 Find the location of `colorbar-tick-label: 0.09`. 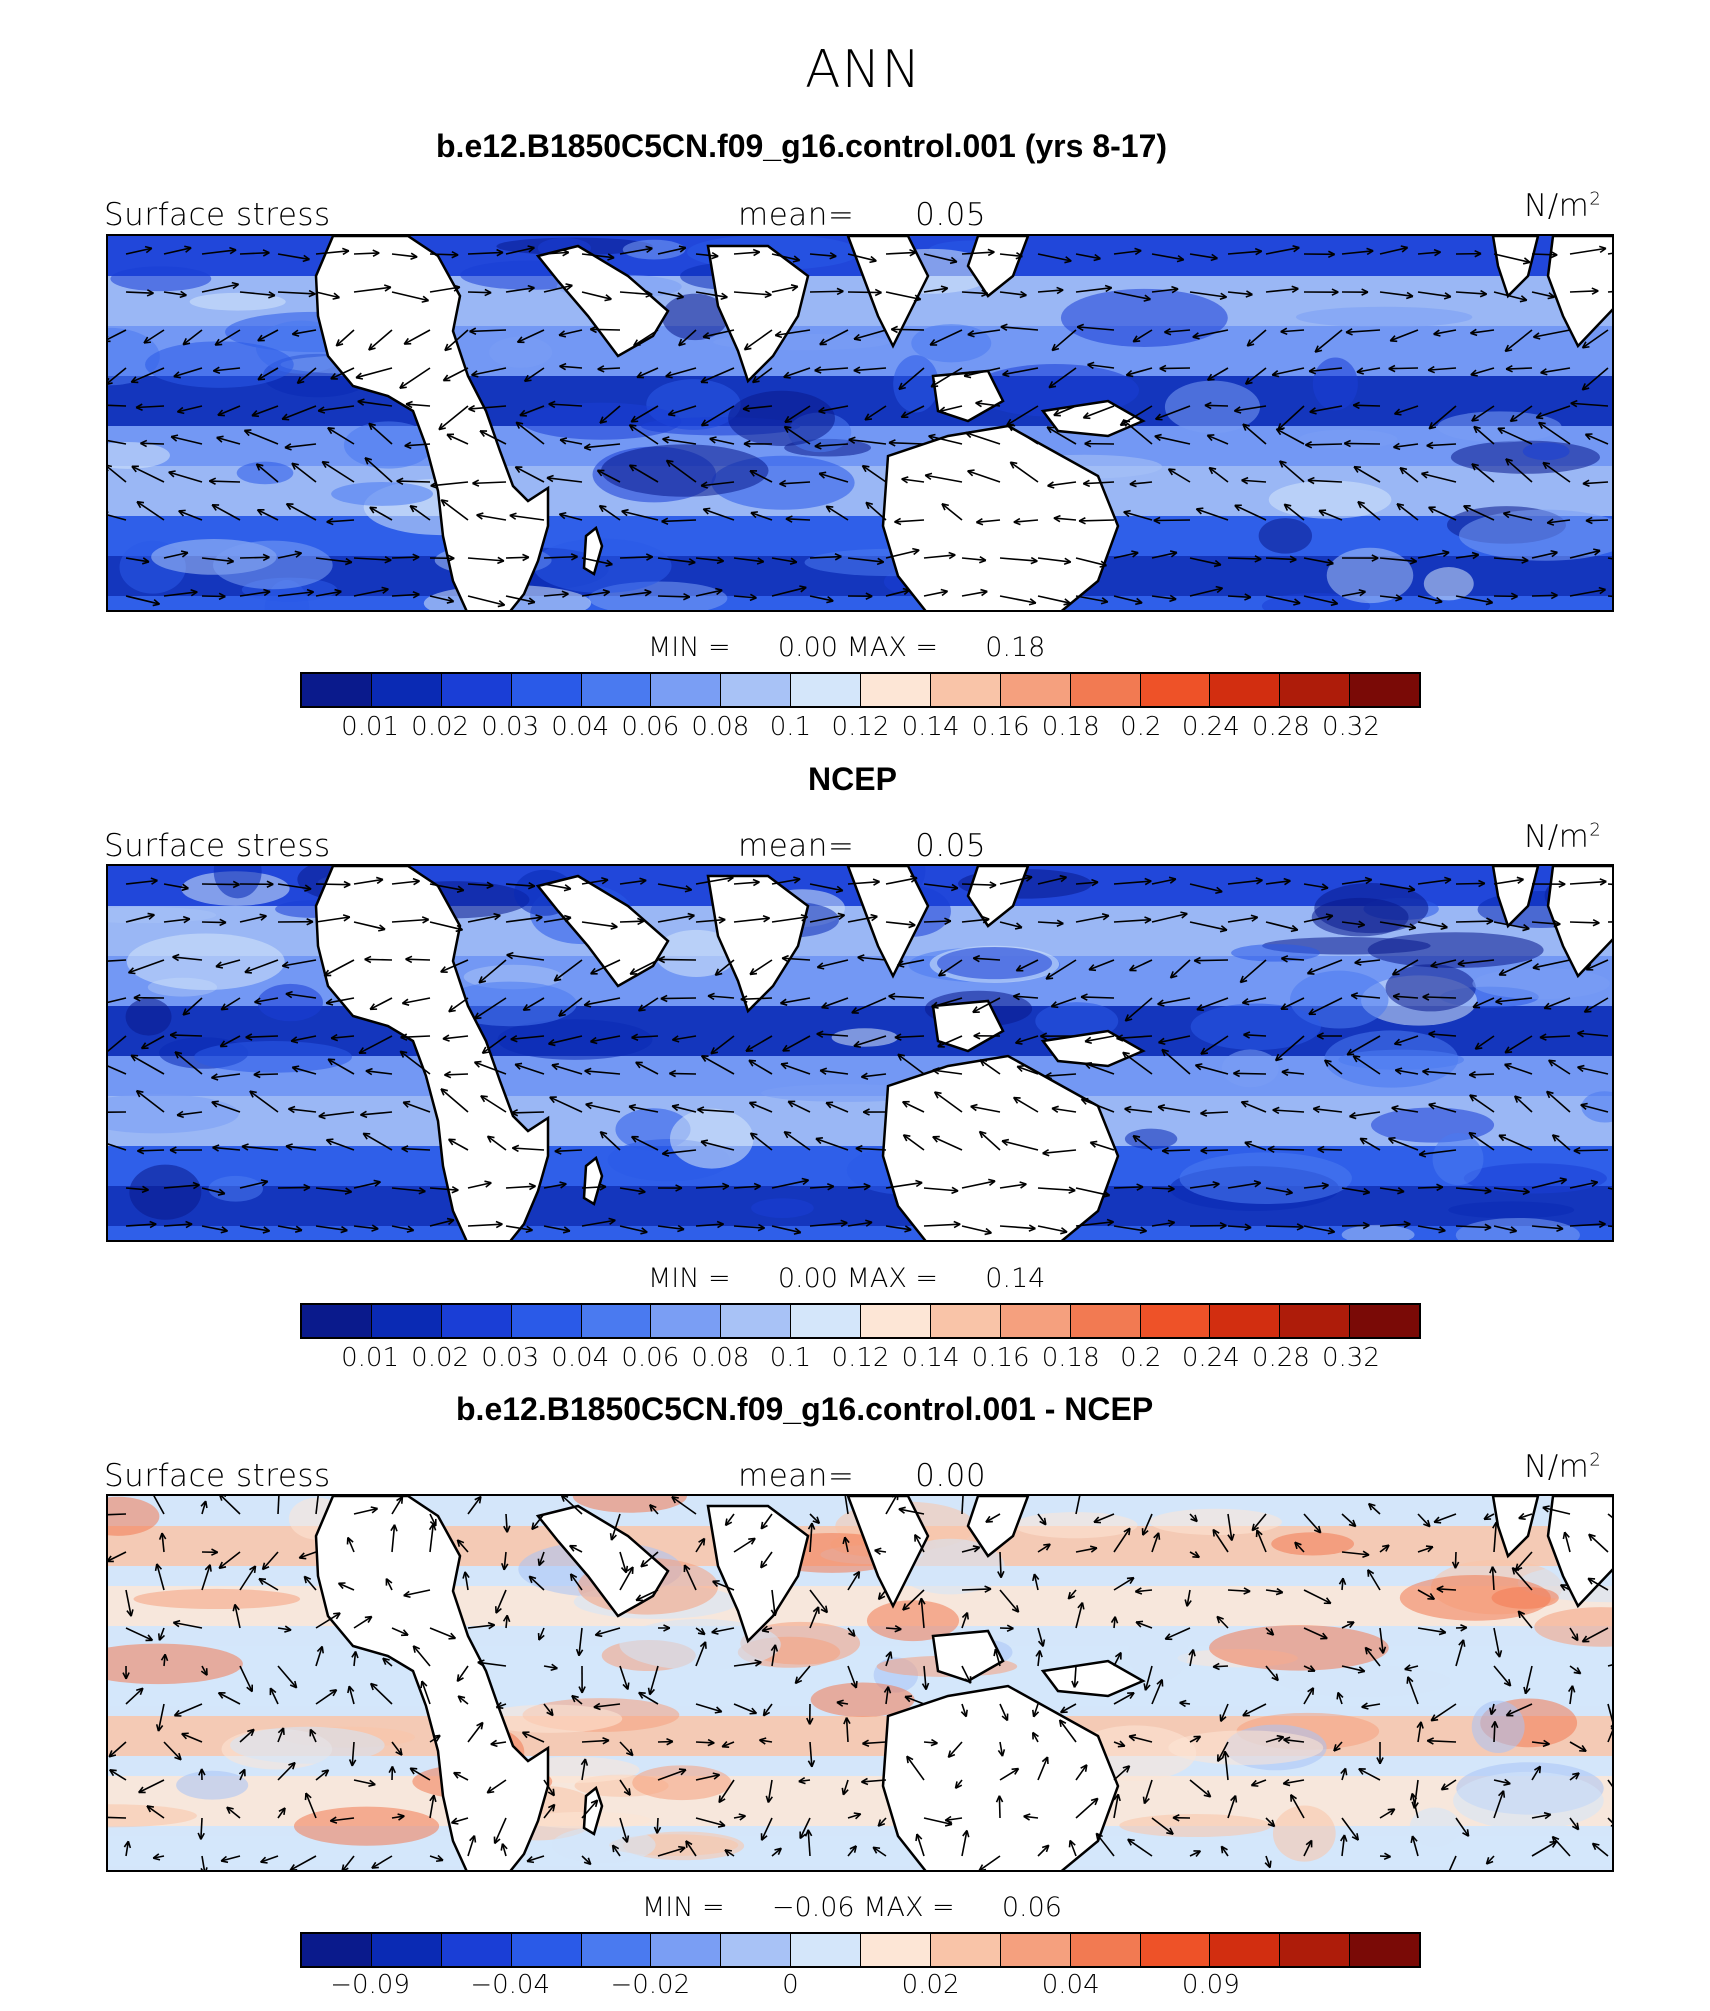

colorbar-tick-label: 0.09 is located at coordinates (1210, 1985).